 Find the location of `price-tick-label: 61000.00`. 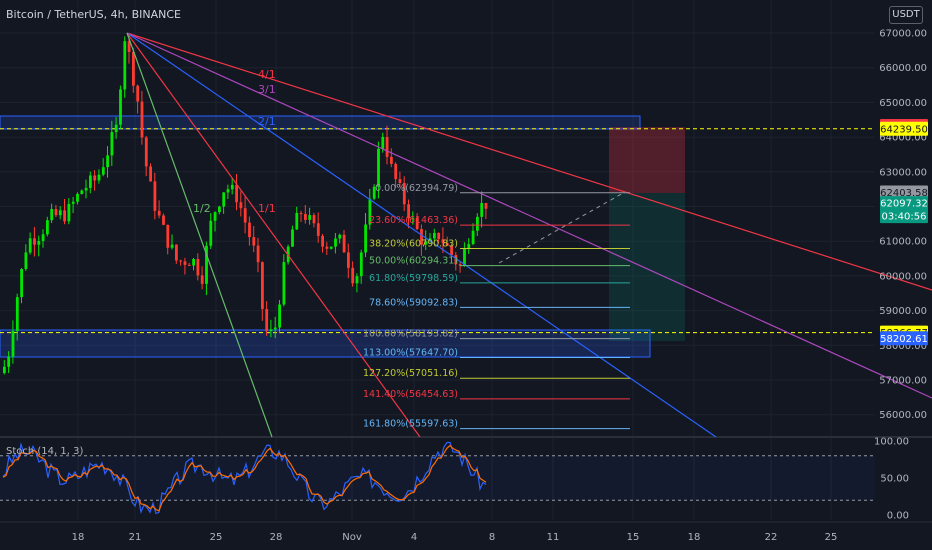

price-tick-label: 61000.00 is located at coordinates (903, 242).